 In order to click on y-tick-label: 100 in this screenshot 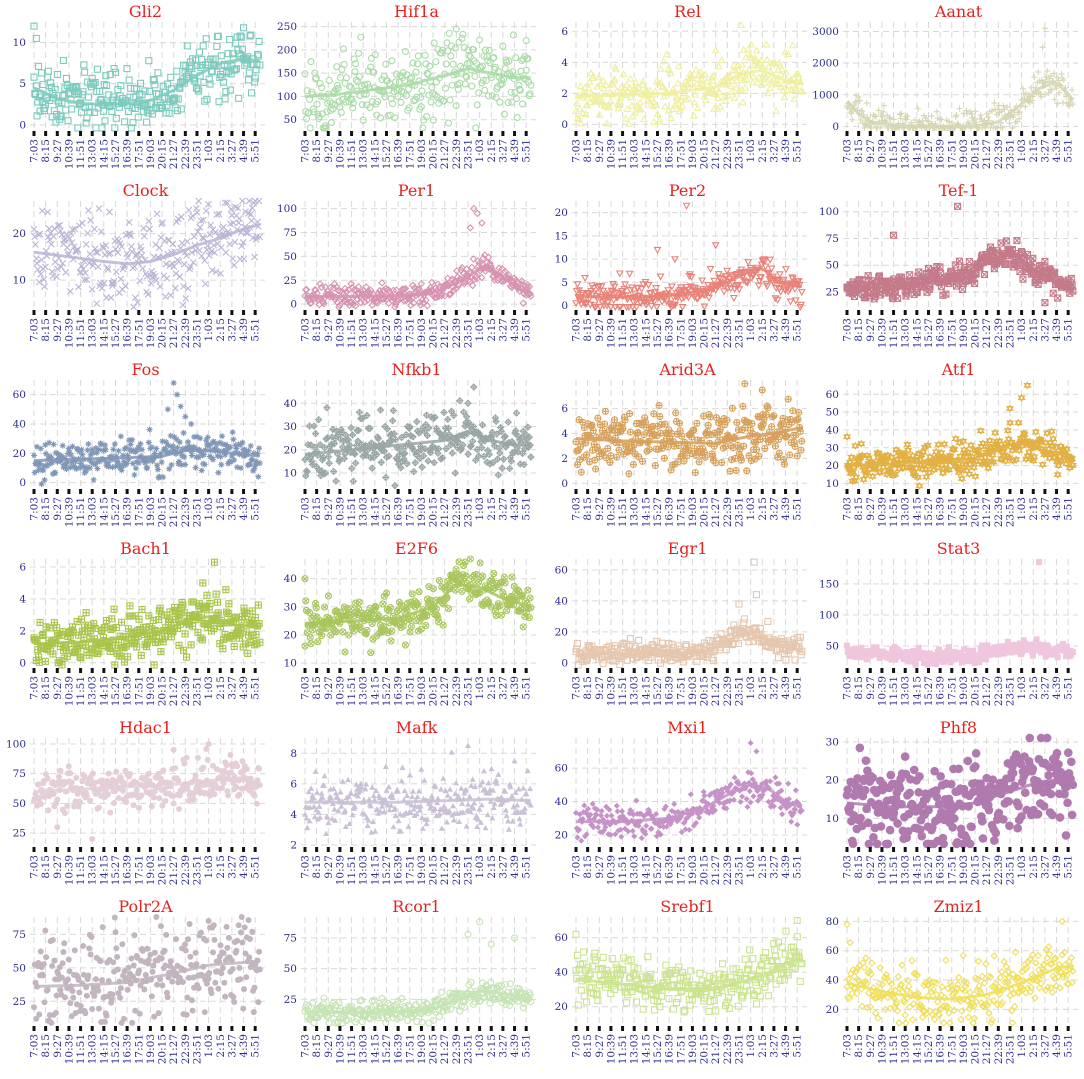, I will do `click(287, 209)`.